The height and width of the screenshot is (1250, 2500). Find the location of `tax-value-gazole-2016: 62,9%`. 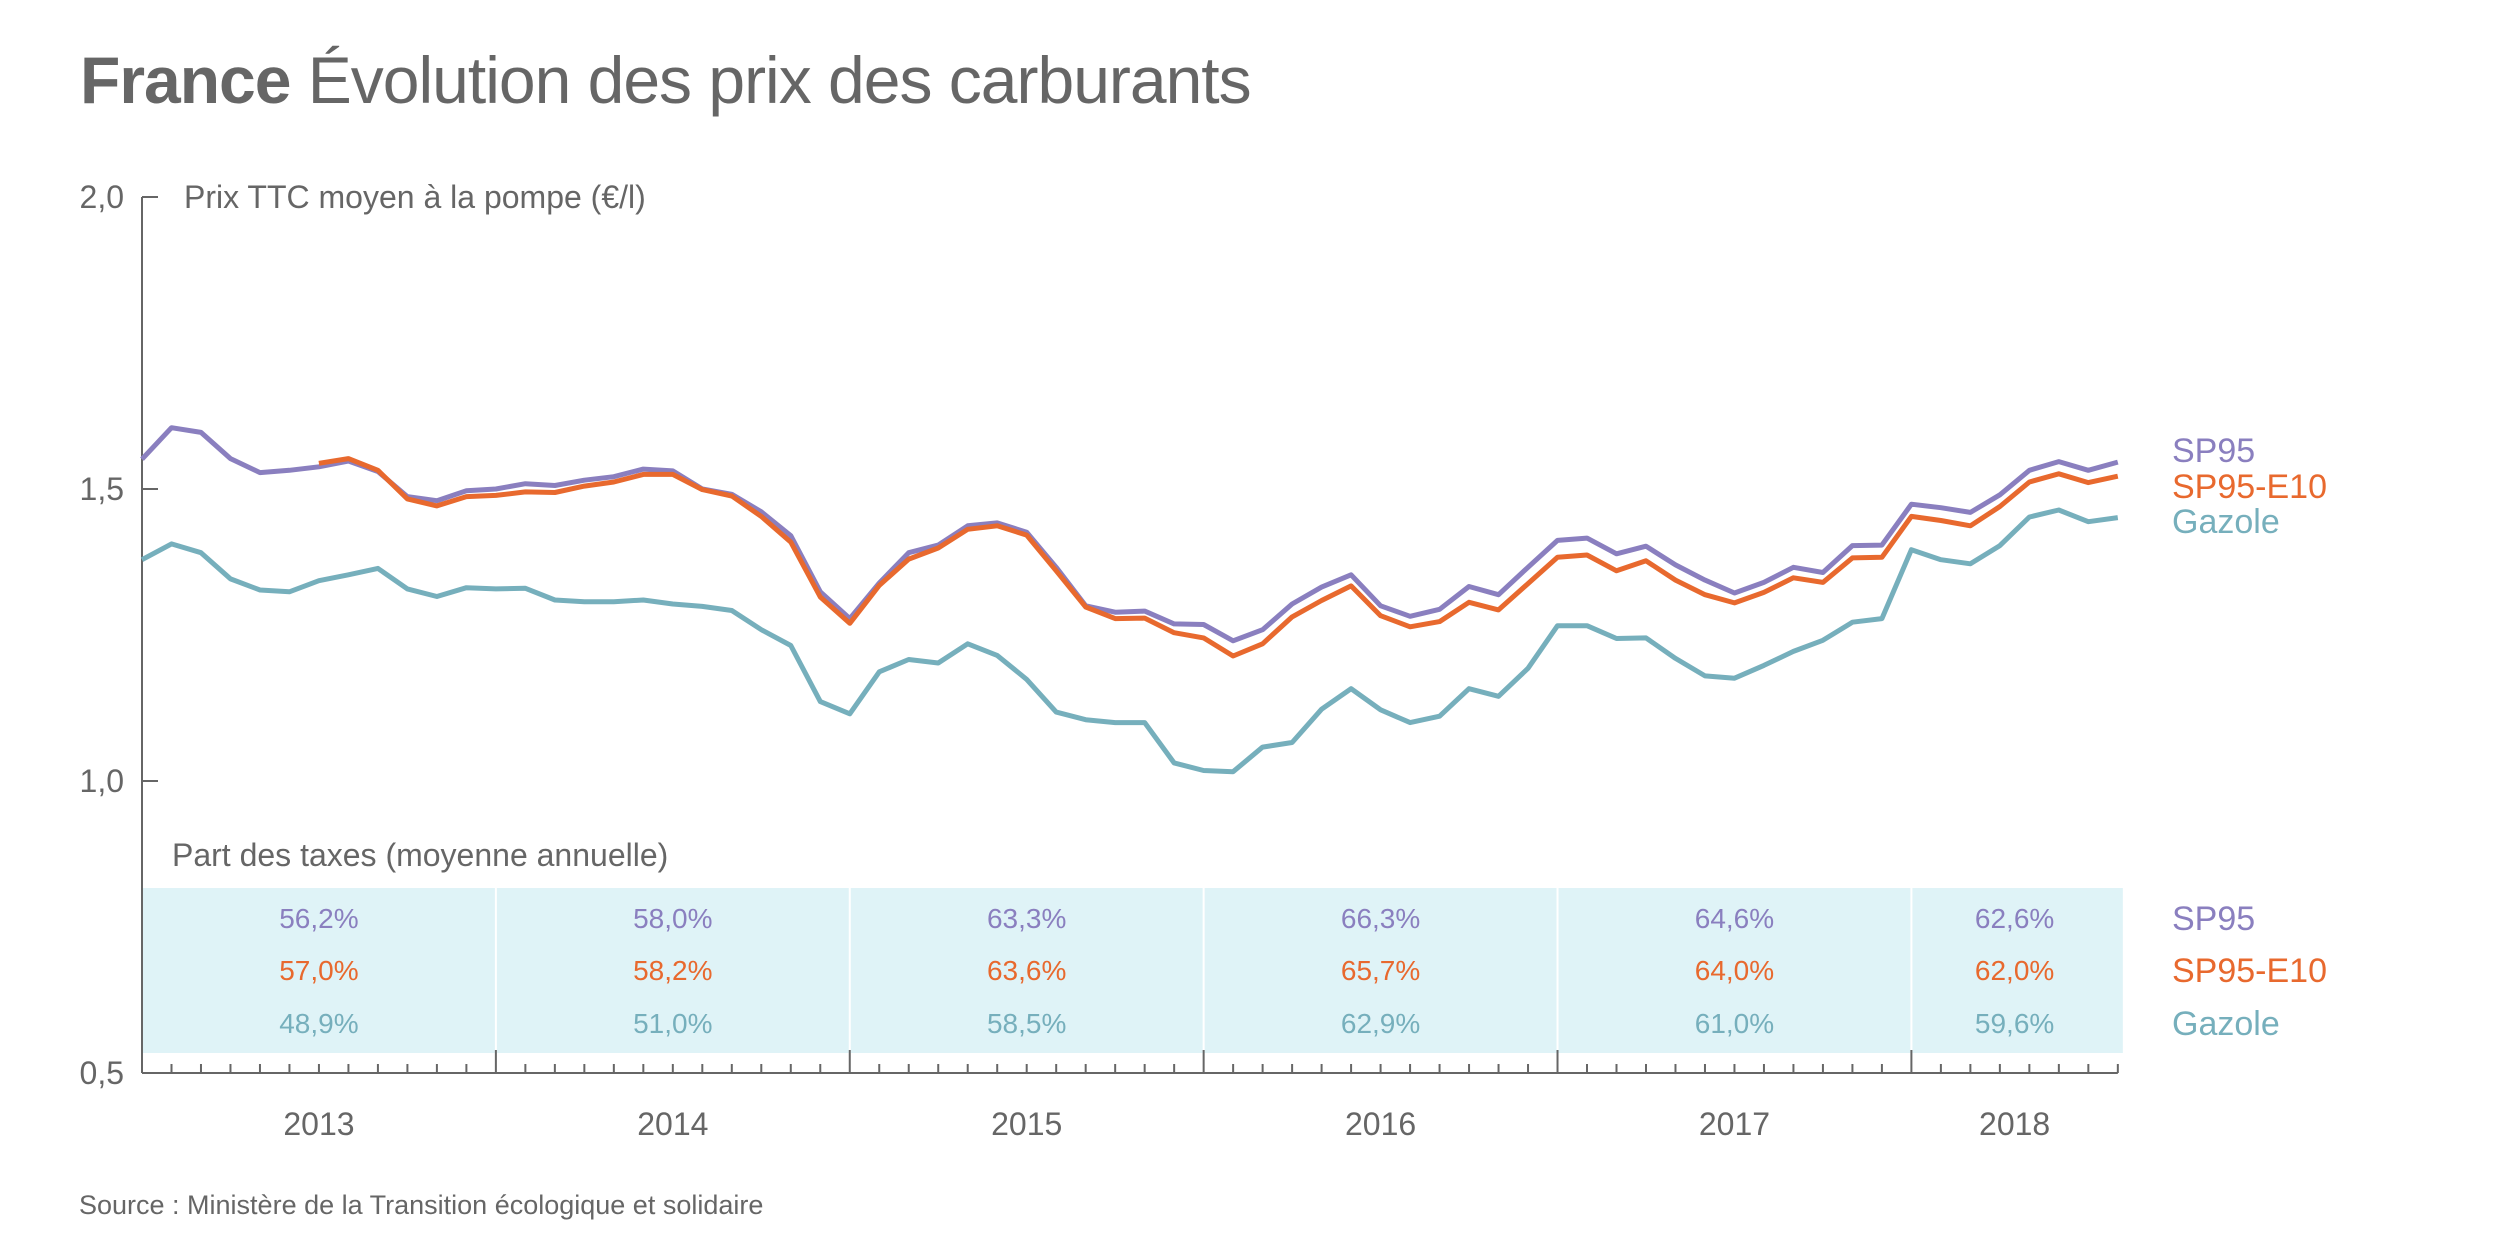

tax-value-gazole-2016: 62,9% is located at coordinates (1380, 1023).